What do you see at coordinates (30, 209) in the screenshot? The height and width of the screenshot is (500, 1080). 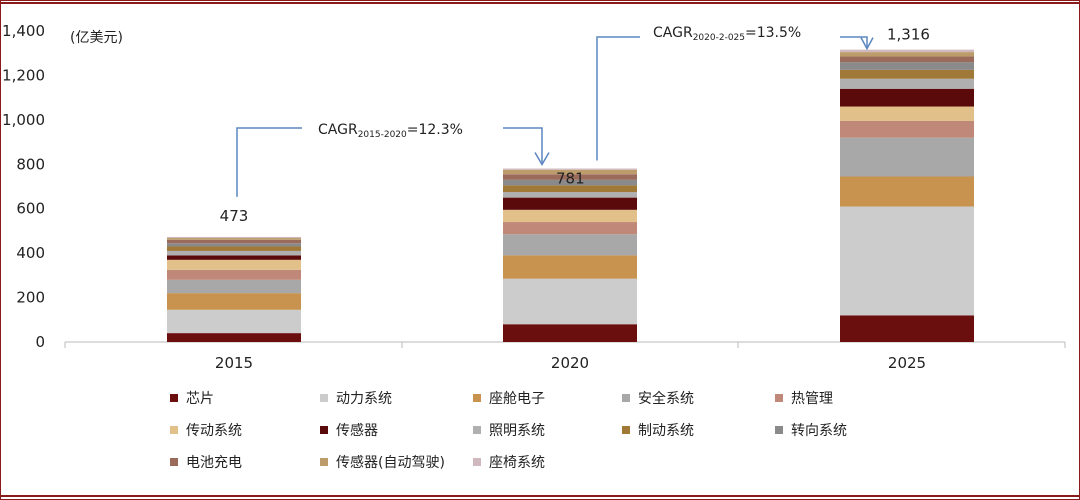 I see `y-tick-label: 600` at bounding box center [30, 209].